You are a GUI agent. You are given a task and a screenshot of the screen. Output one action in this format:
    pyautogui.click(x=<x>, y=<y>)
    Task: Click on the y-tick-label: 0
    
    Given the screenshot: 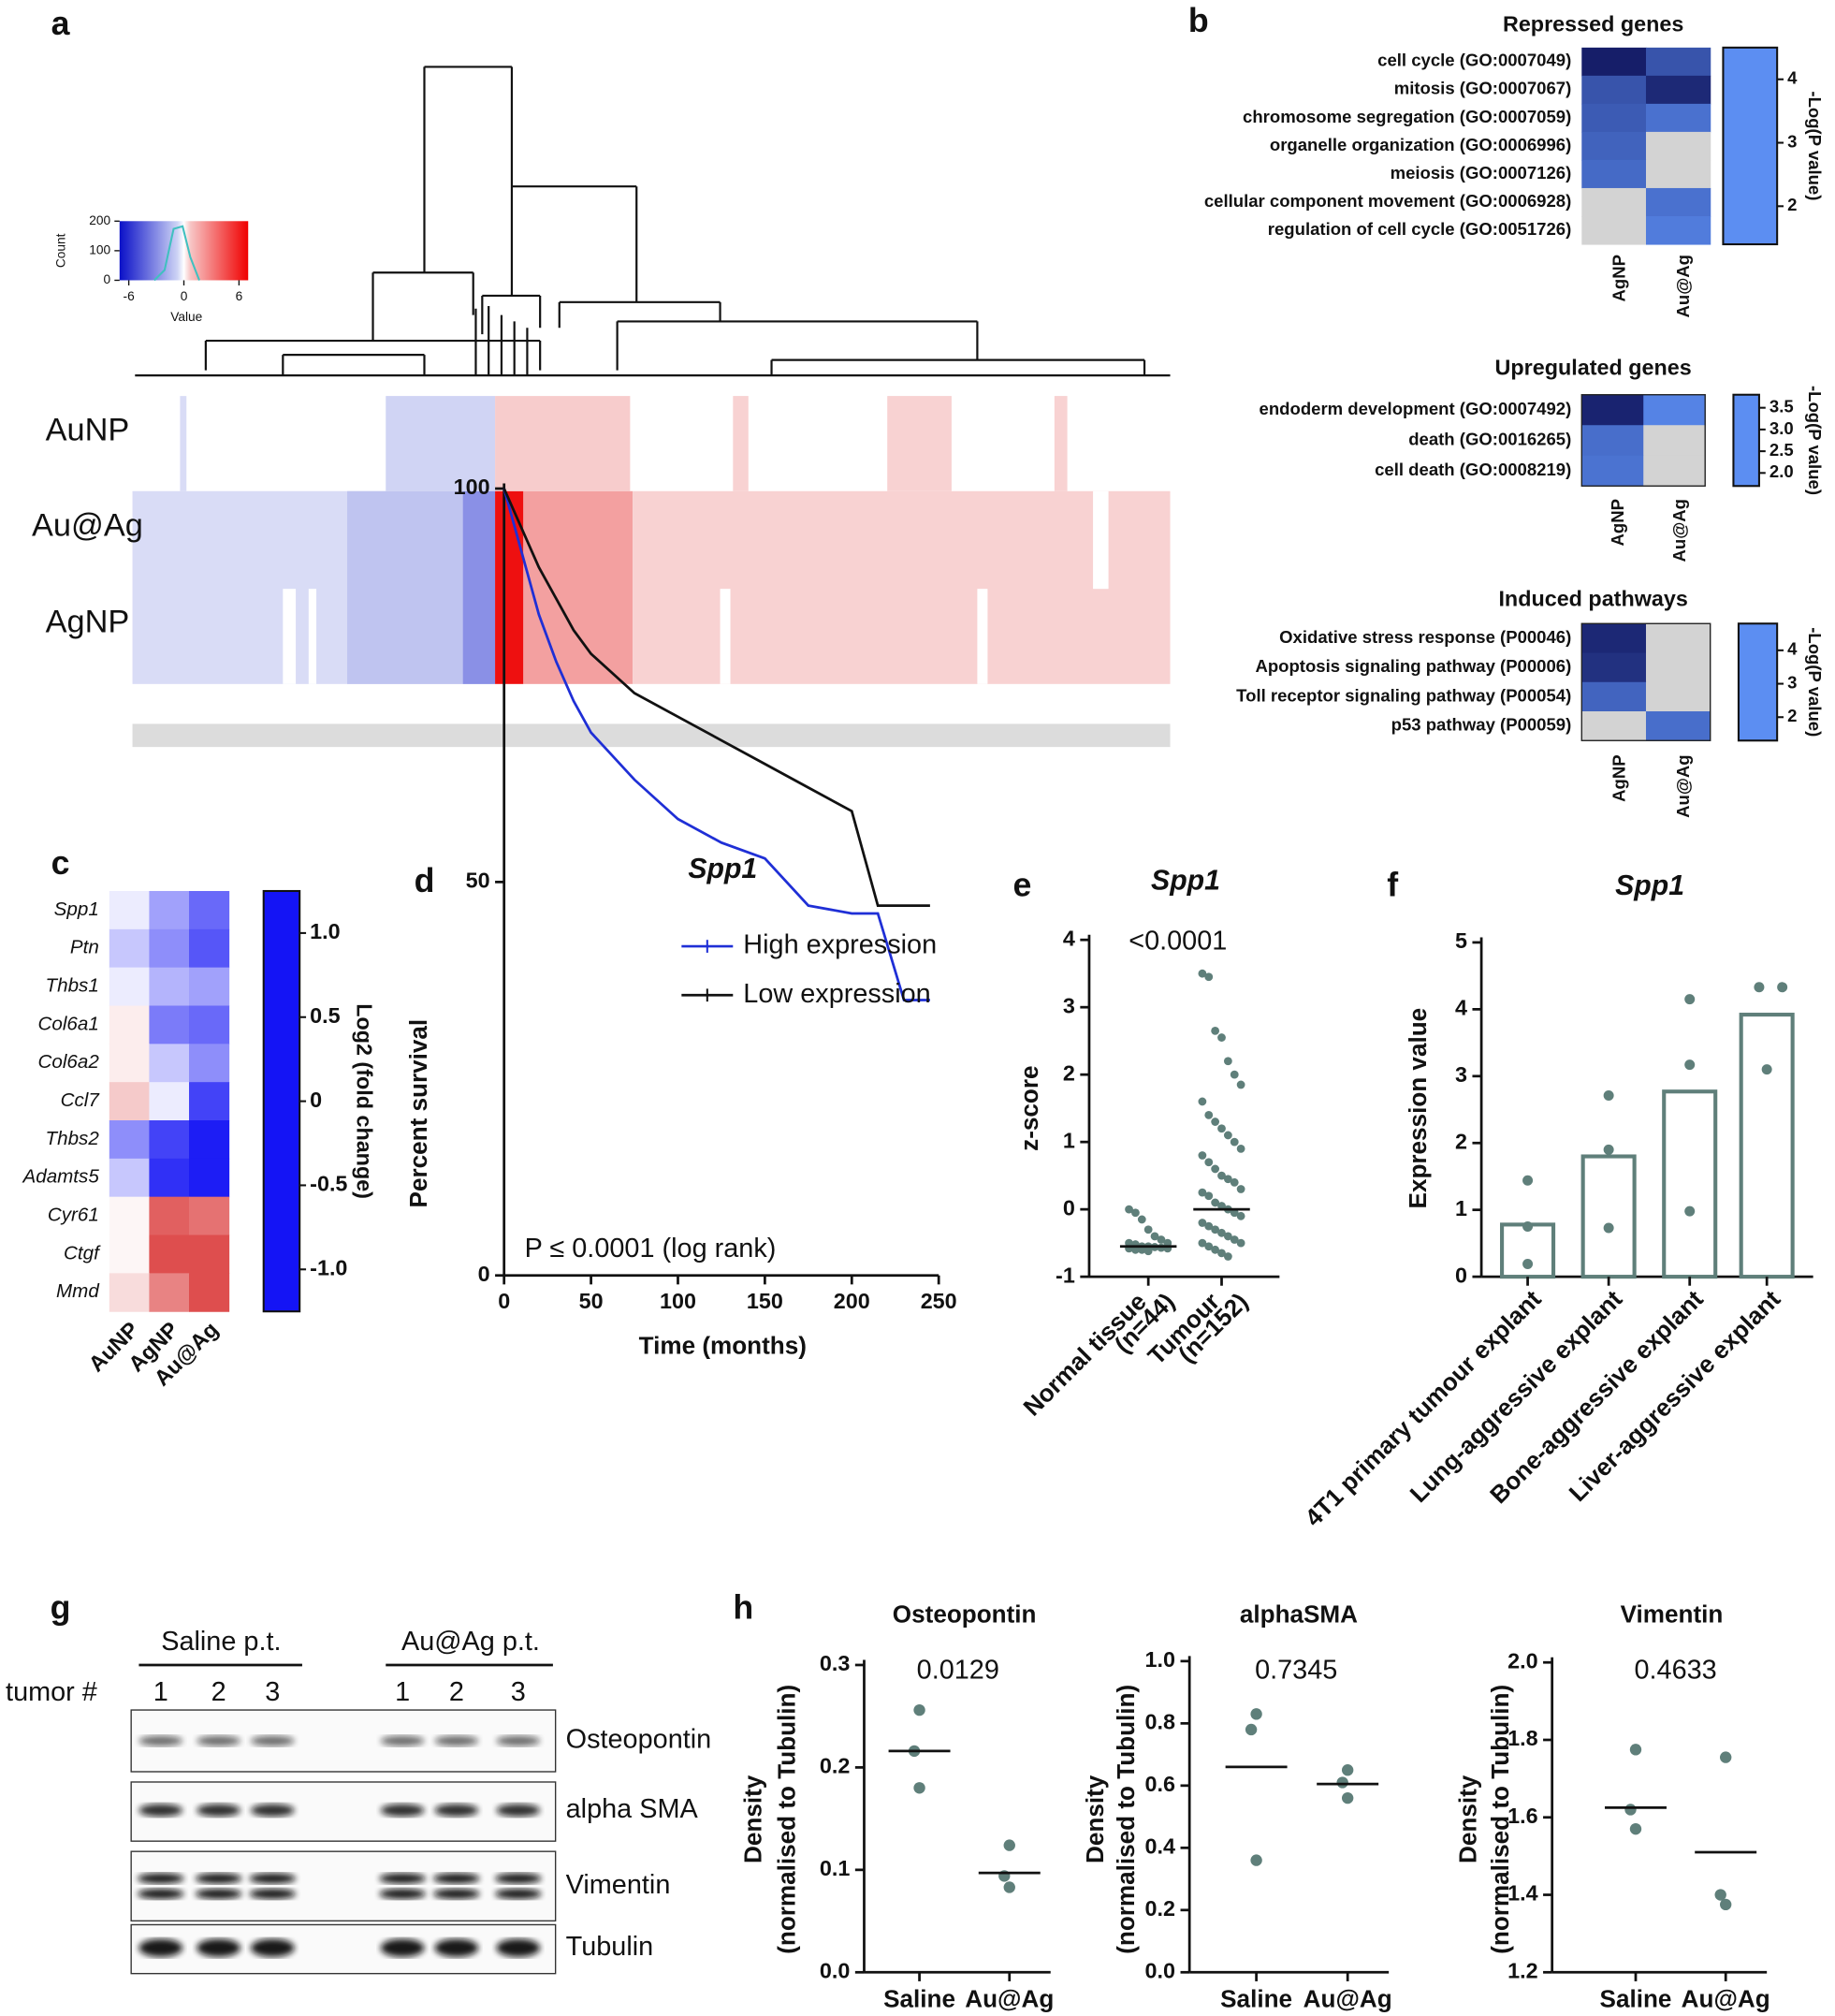 What is the action you would take?
    pyautogui.click(x=1069, y=1207)
    